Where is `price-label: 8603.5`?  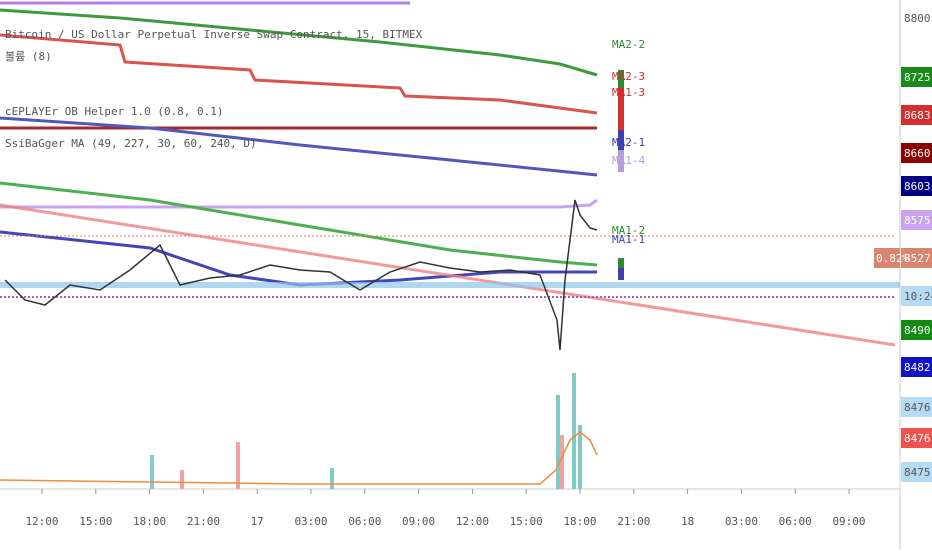
price-label: 8603.5 is located at coordinates (918, 186).